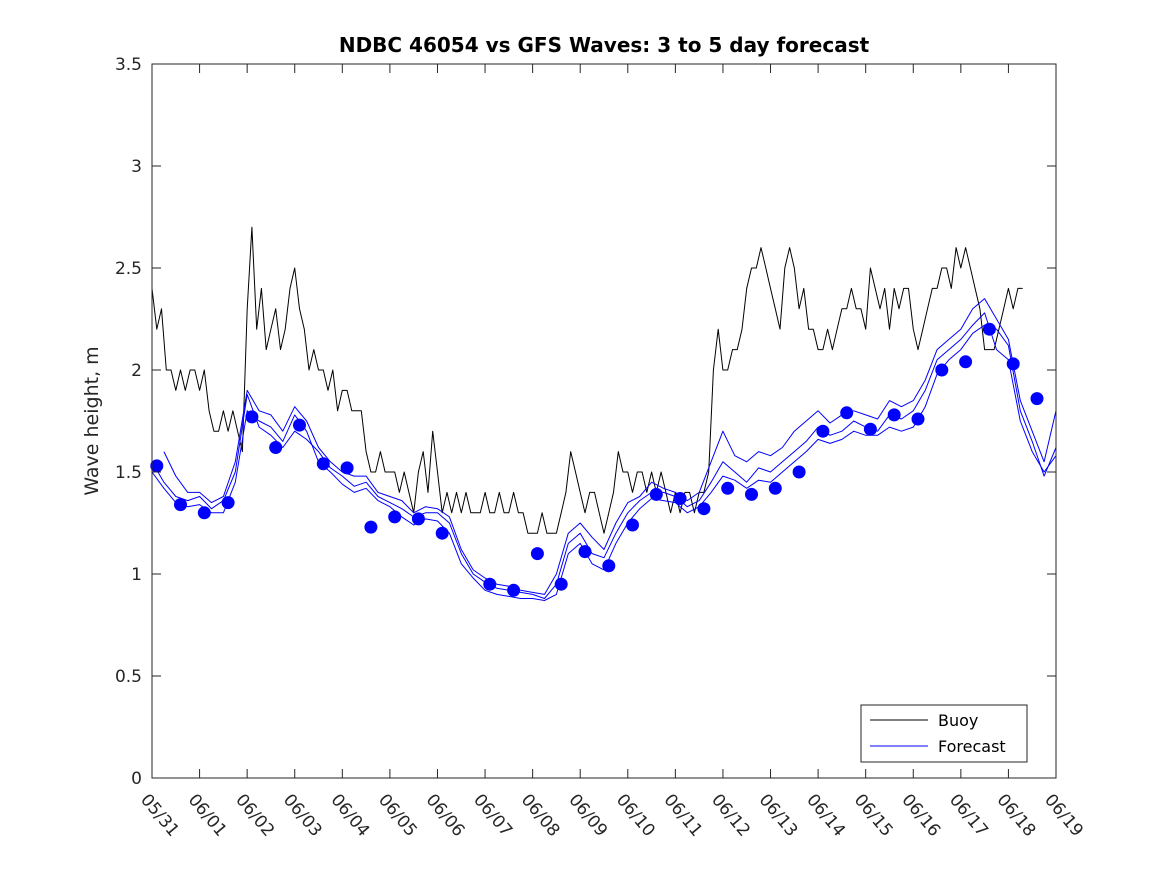  Describe the element at coordinates (635, 815) in the screenshot. I see `x-tick-label: 06/10` at that location.